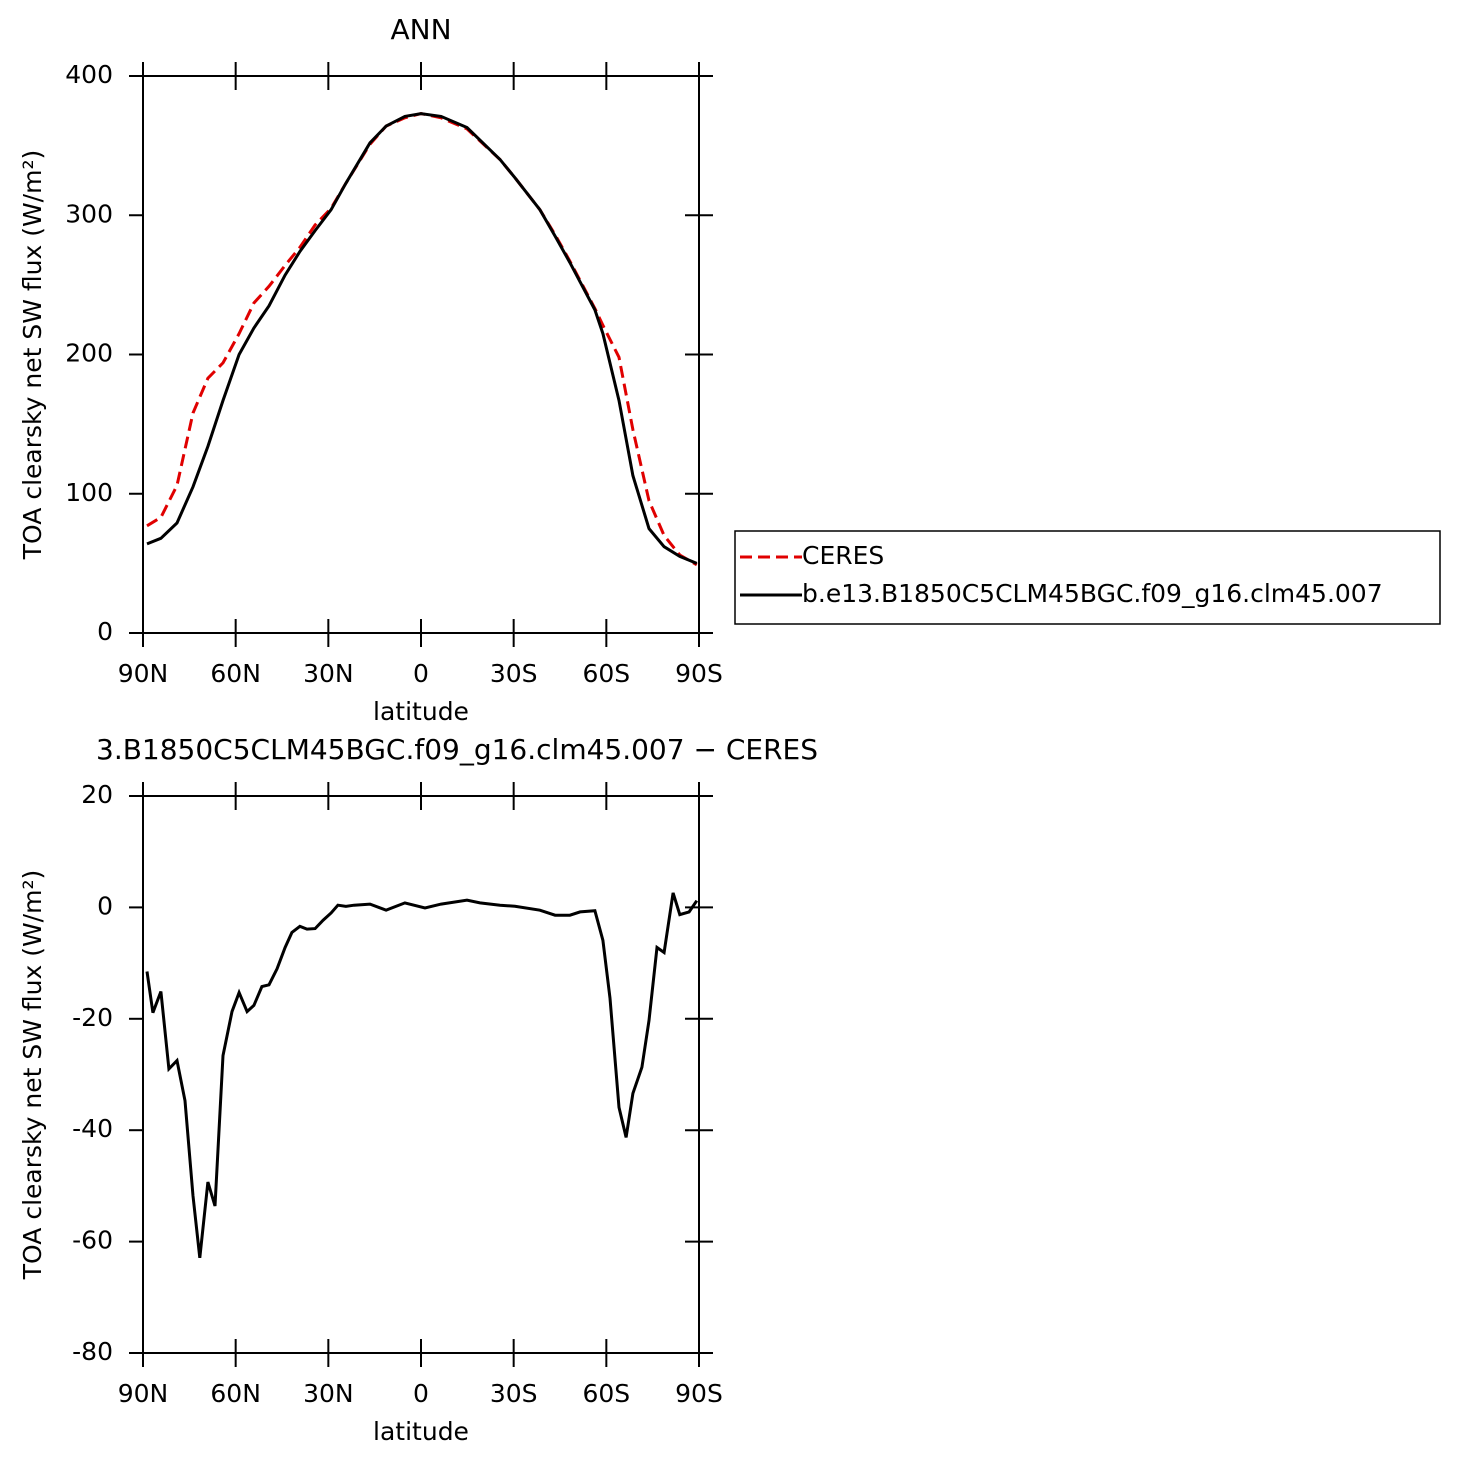  Describe the element at coordinates (843, 555) in the screenshot. I see `legend-label: CERES` at that location.